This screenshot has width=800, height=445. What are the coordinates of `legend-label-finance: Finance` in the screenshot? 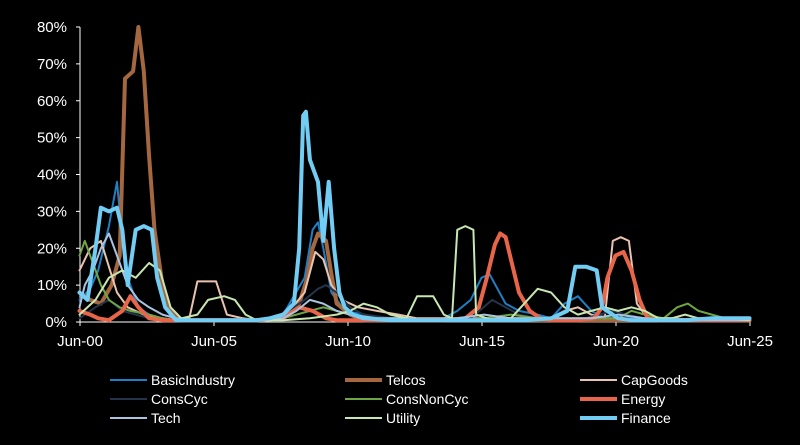 It's located at (646, 418).